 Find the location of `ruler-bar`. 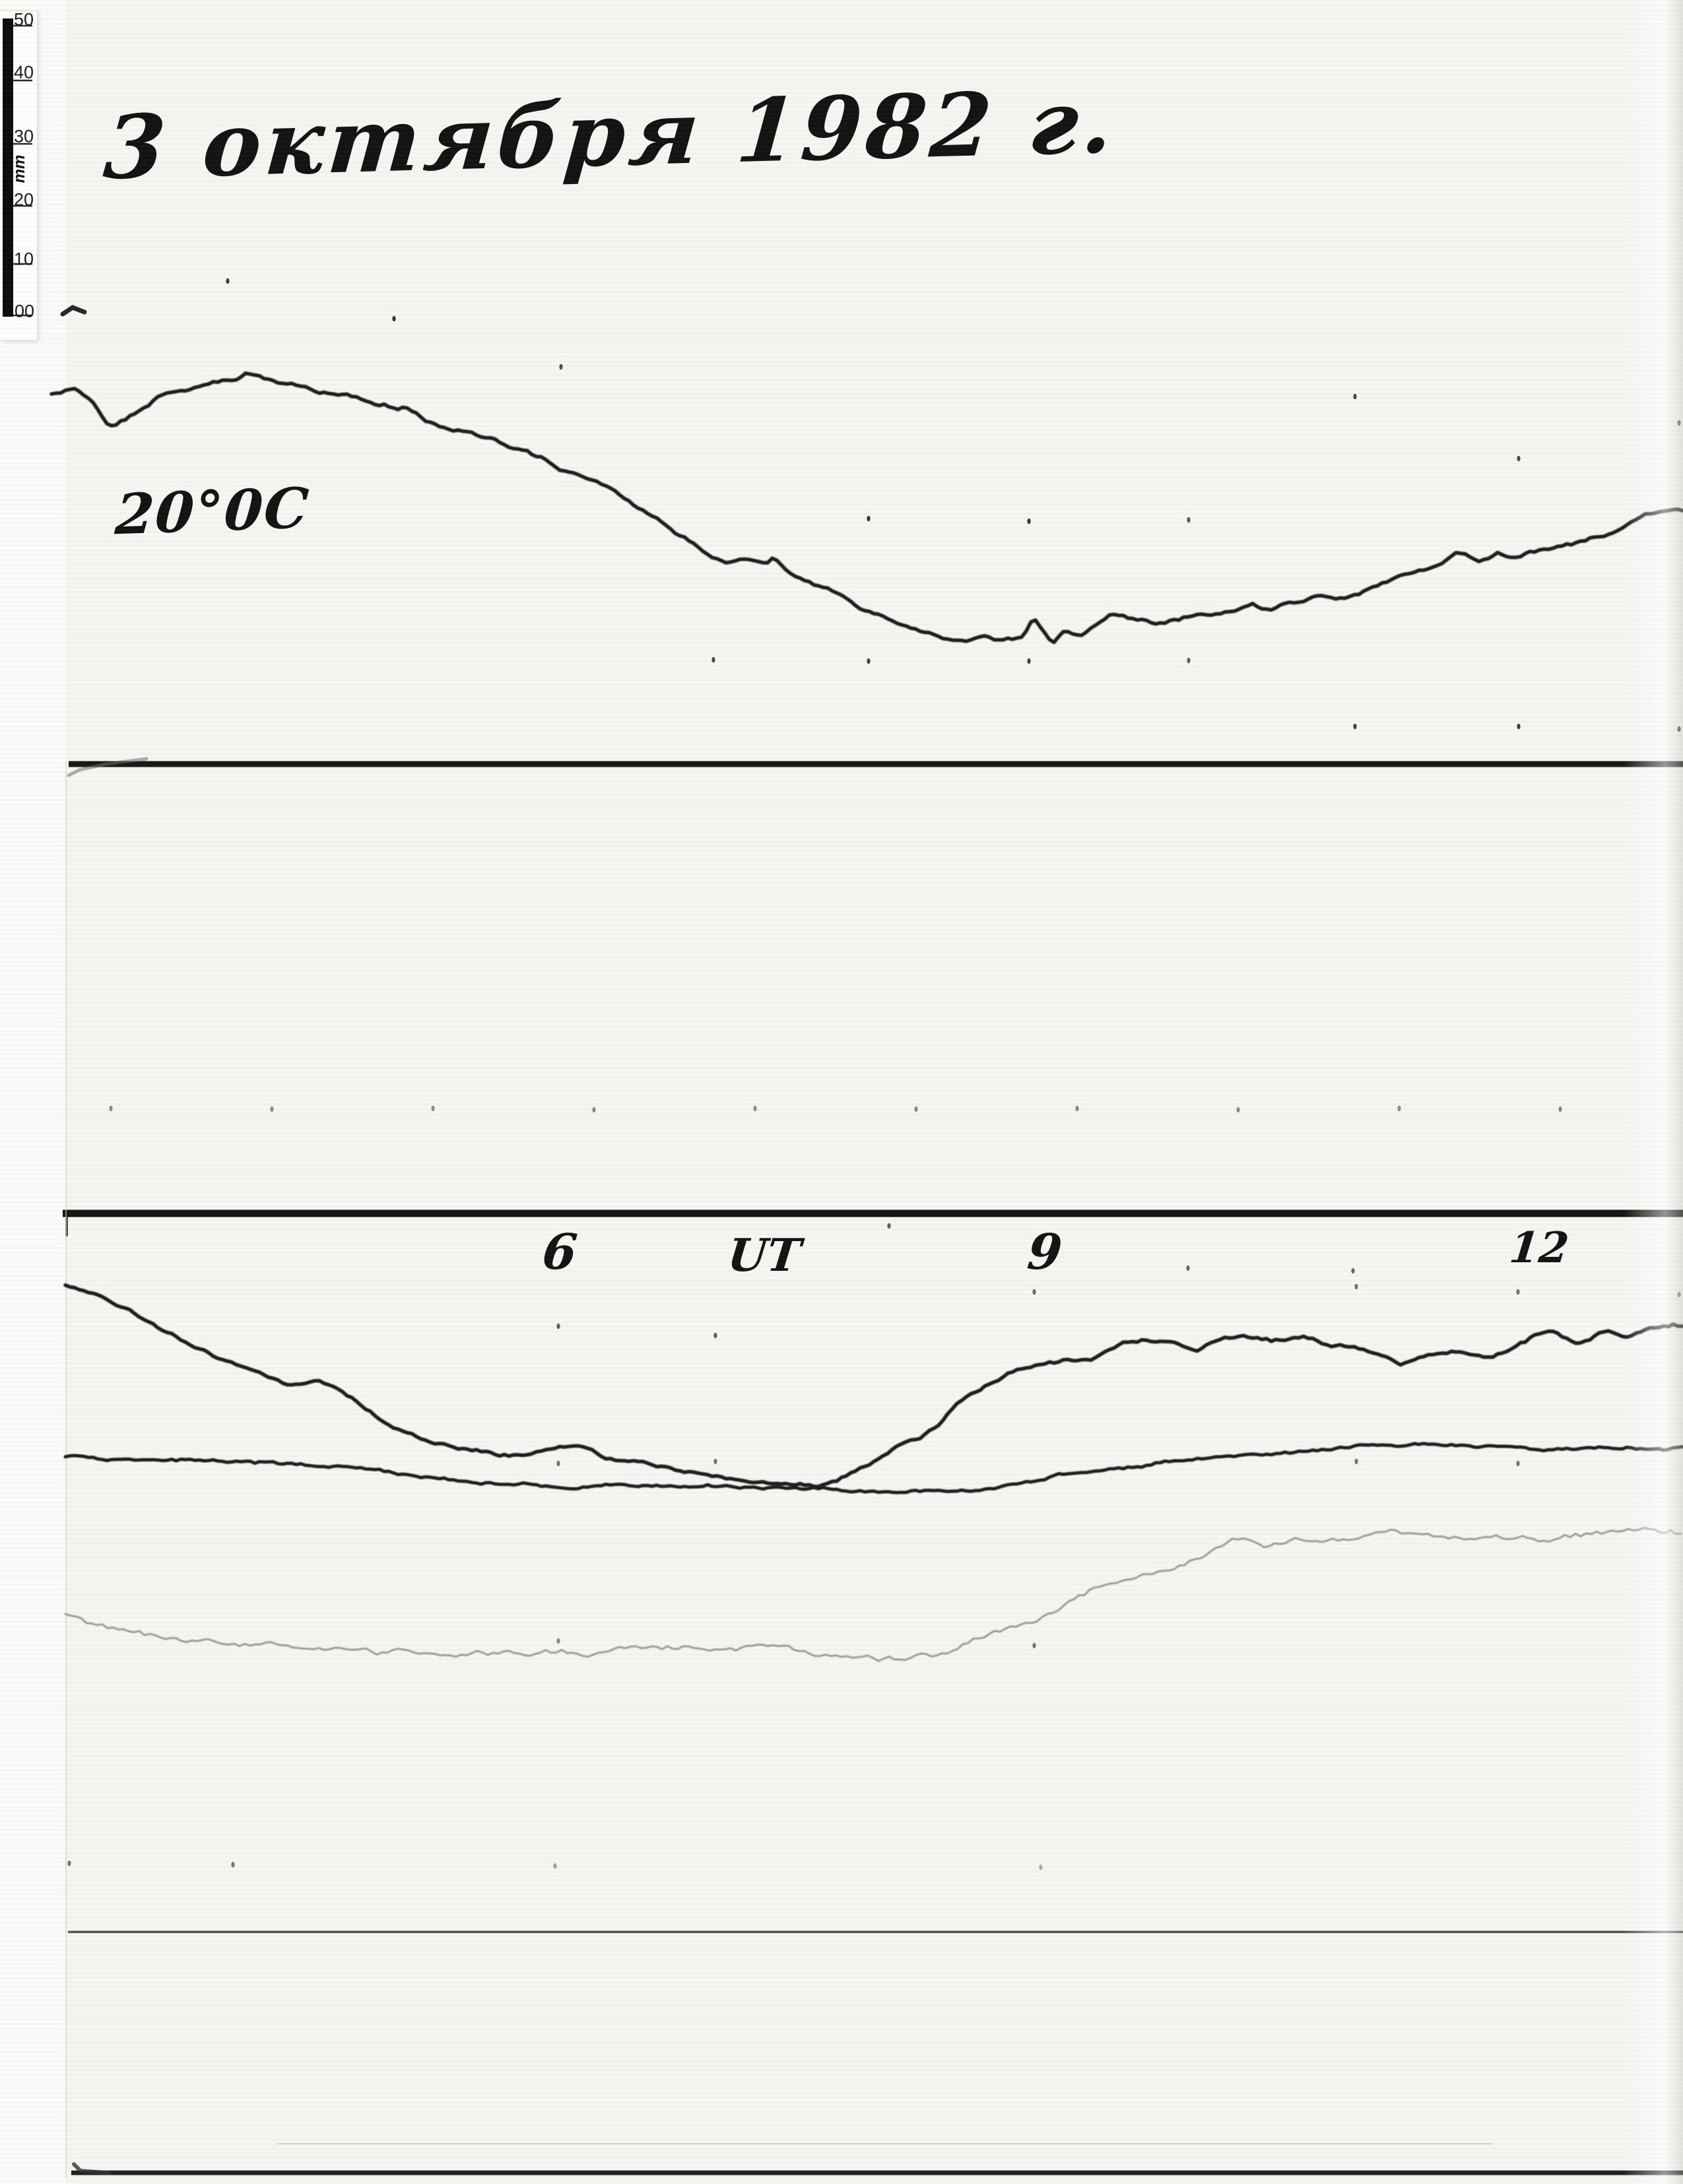

ruler-bar is located at coordinates (8, 167).